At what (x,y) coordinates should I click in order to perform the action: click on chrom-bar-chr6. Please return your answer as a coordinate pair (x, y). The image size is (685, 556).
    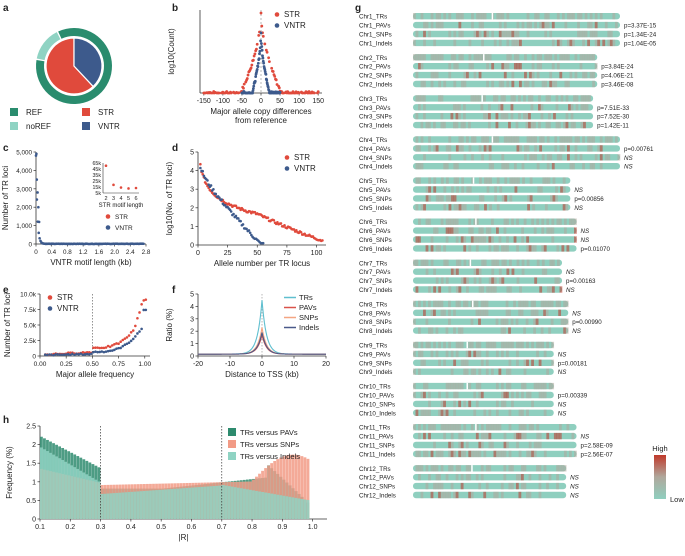
    Looking at the image, I should click on (495, 221).